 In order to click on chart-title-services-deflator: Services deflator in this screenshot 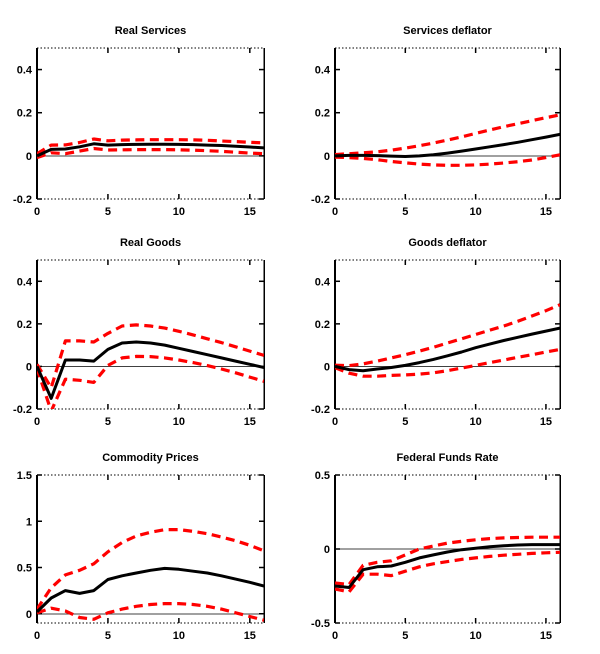, I will do `click(447, 31)`.